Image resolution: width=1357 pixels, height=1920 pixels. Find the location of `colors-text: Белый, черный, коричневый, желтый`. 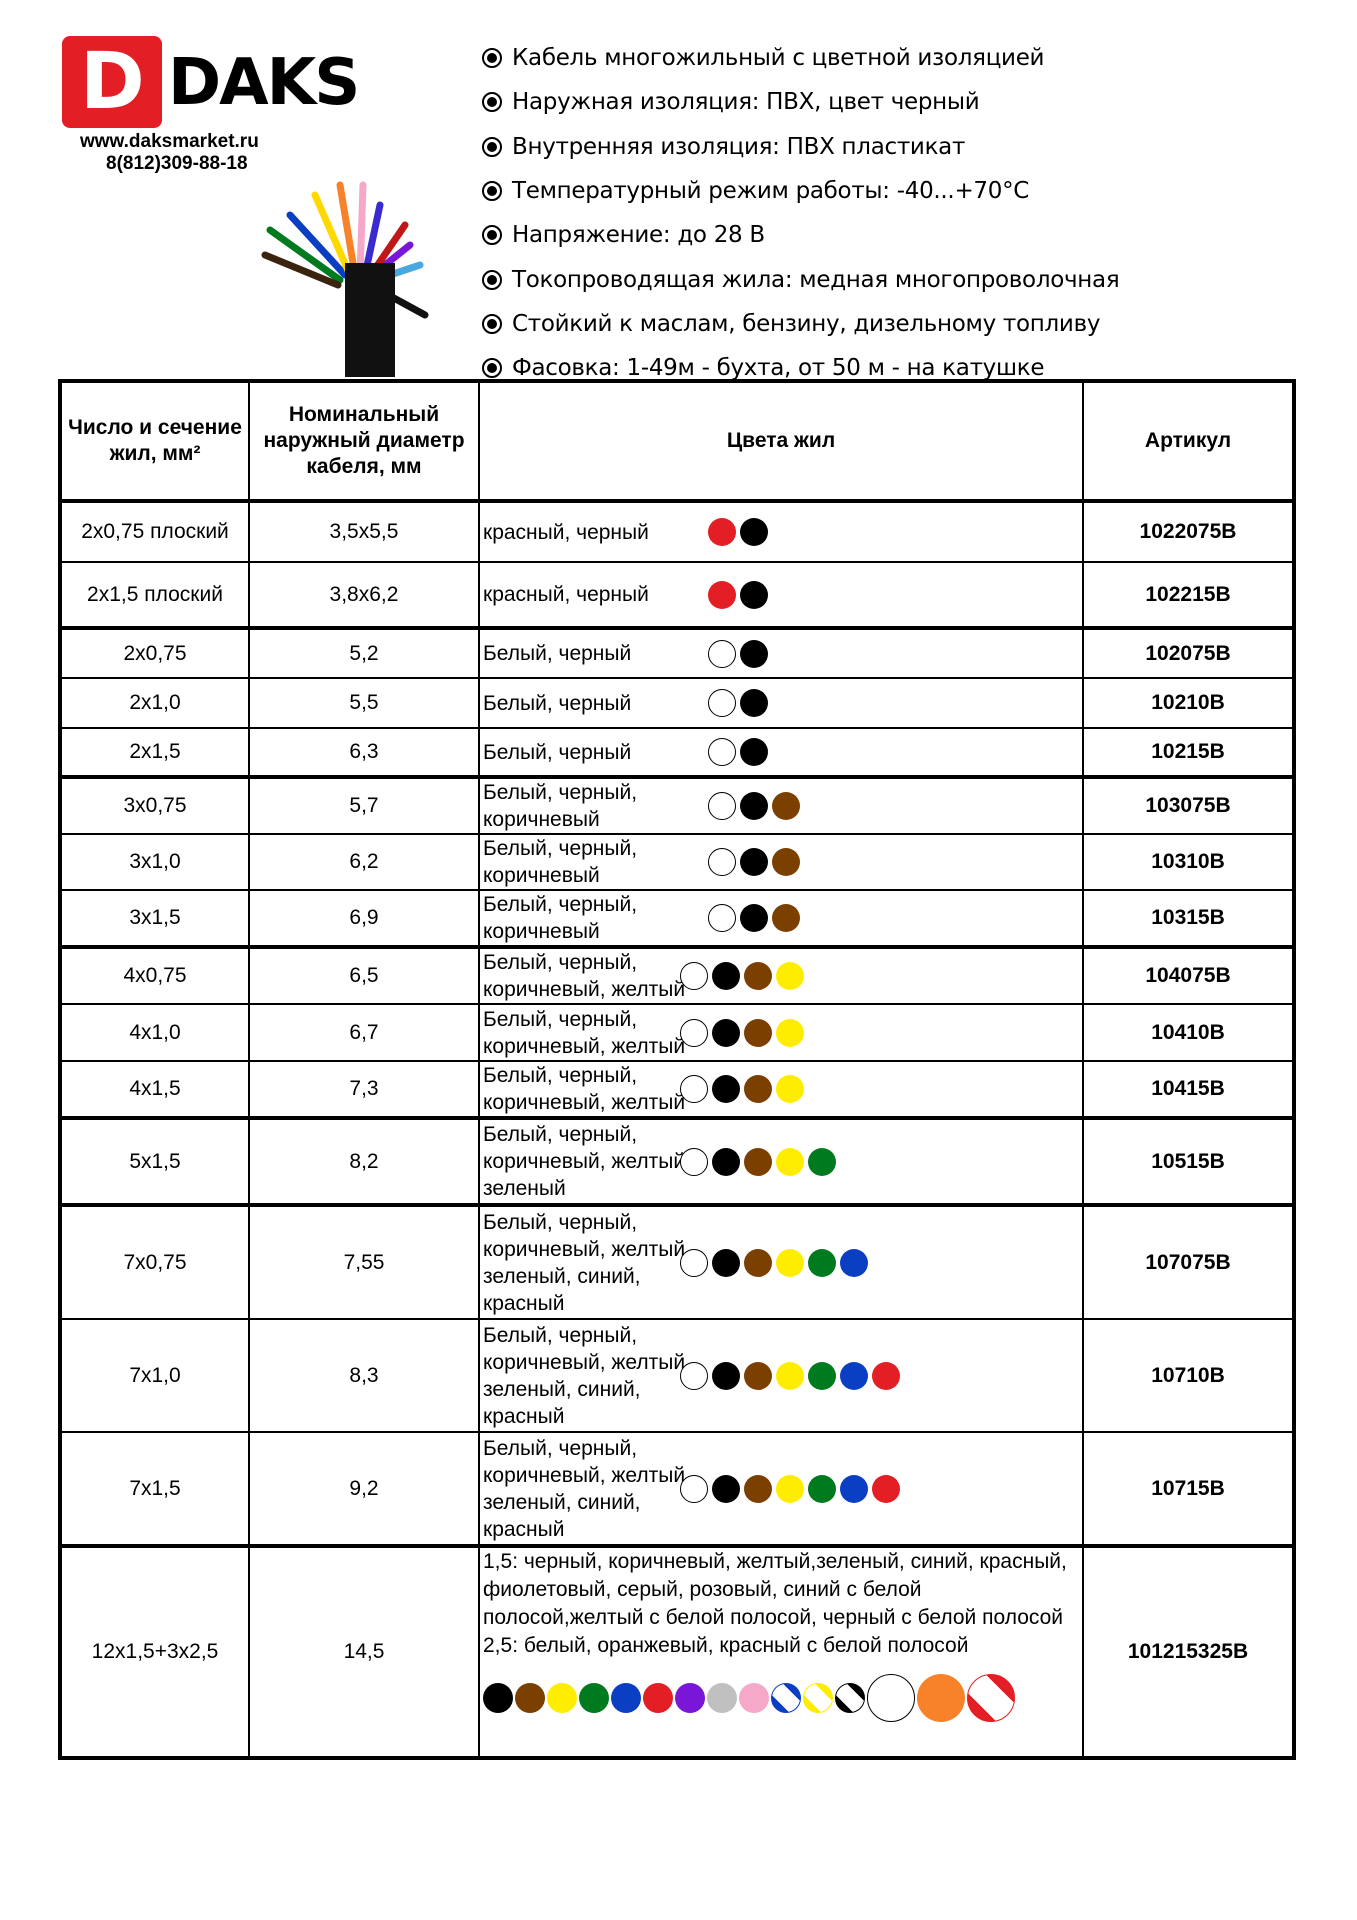

colors-text: Белый, черный, коричневый, желтый is located at coordinates (584, 976).